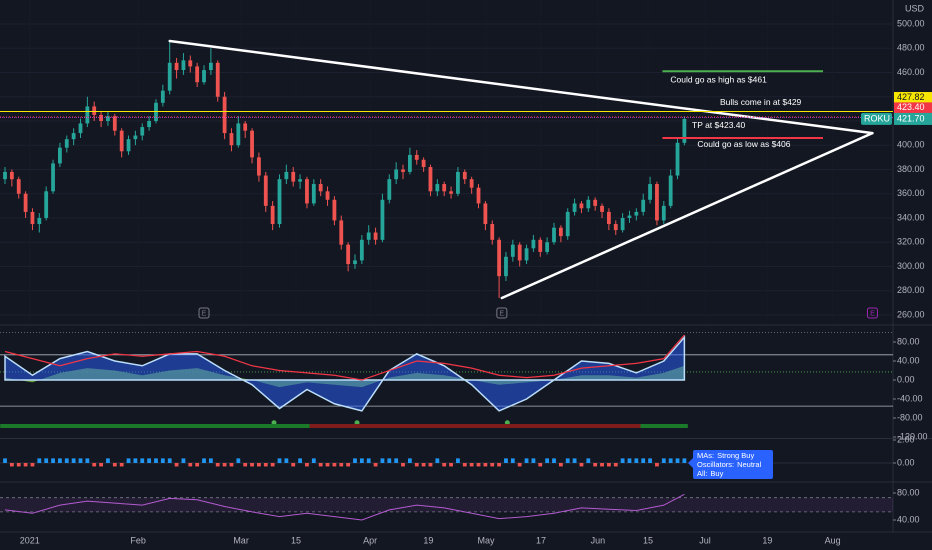 This screenshot has height=550, width=932. I want to click on target-note: Could go as high as $461, so click(718, 80).